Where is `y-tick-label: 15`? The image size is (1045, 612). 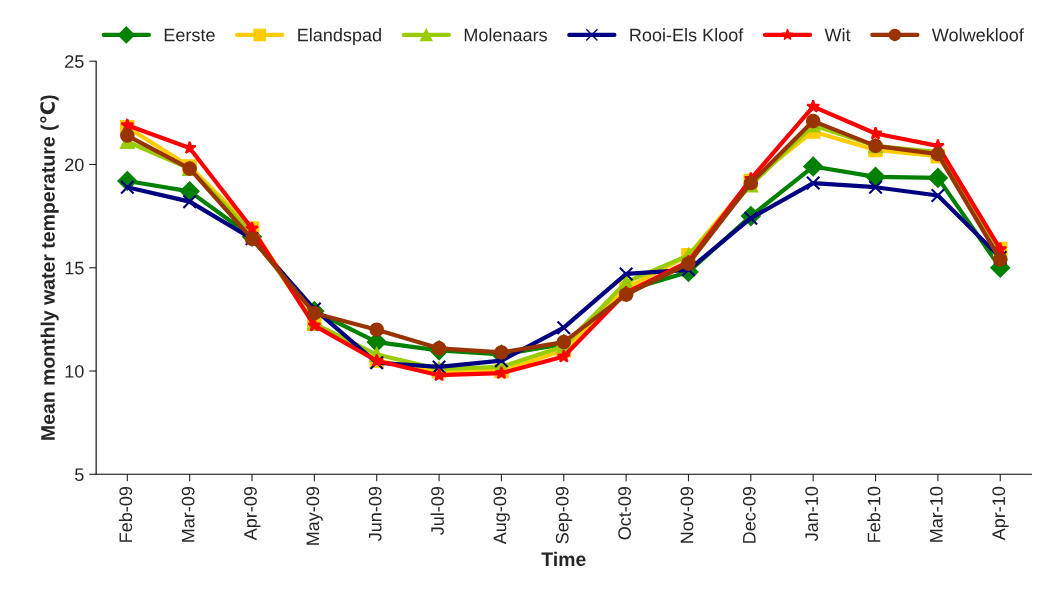
y-tick-label: 15 is located at coordinates (74, 268).